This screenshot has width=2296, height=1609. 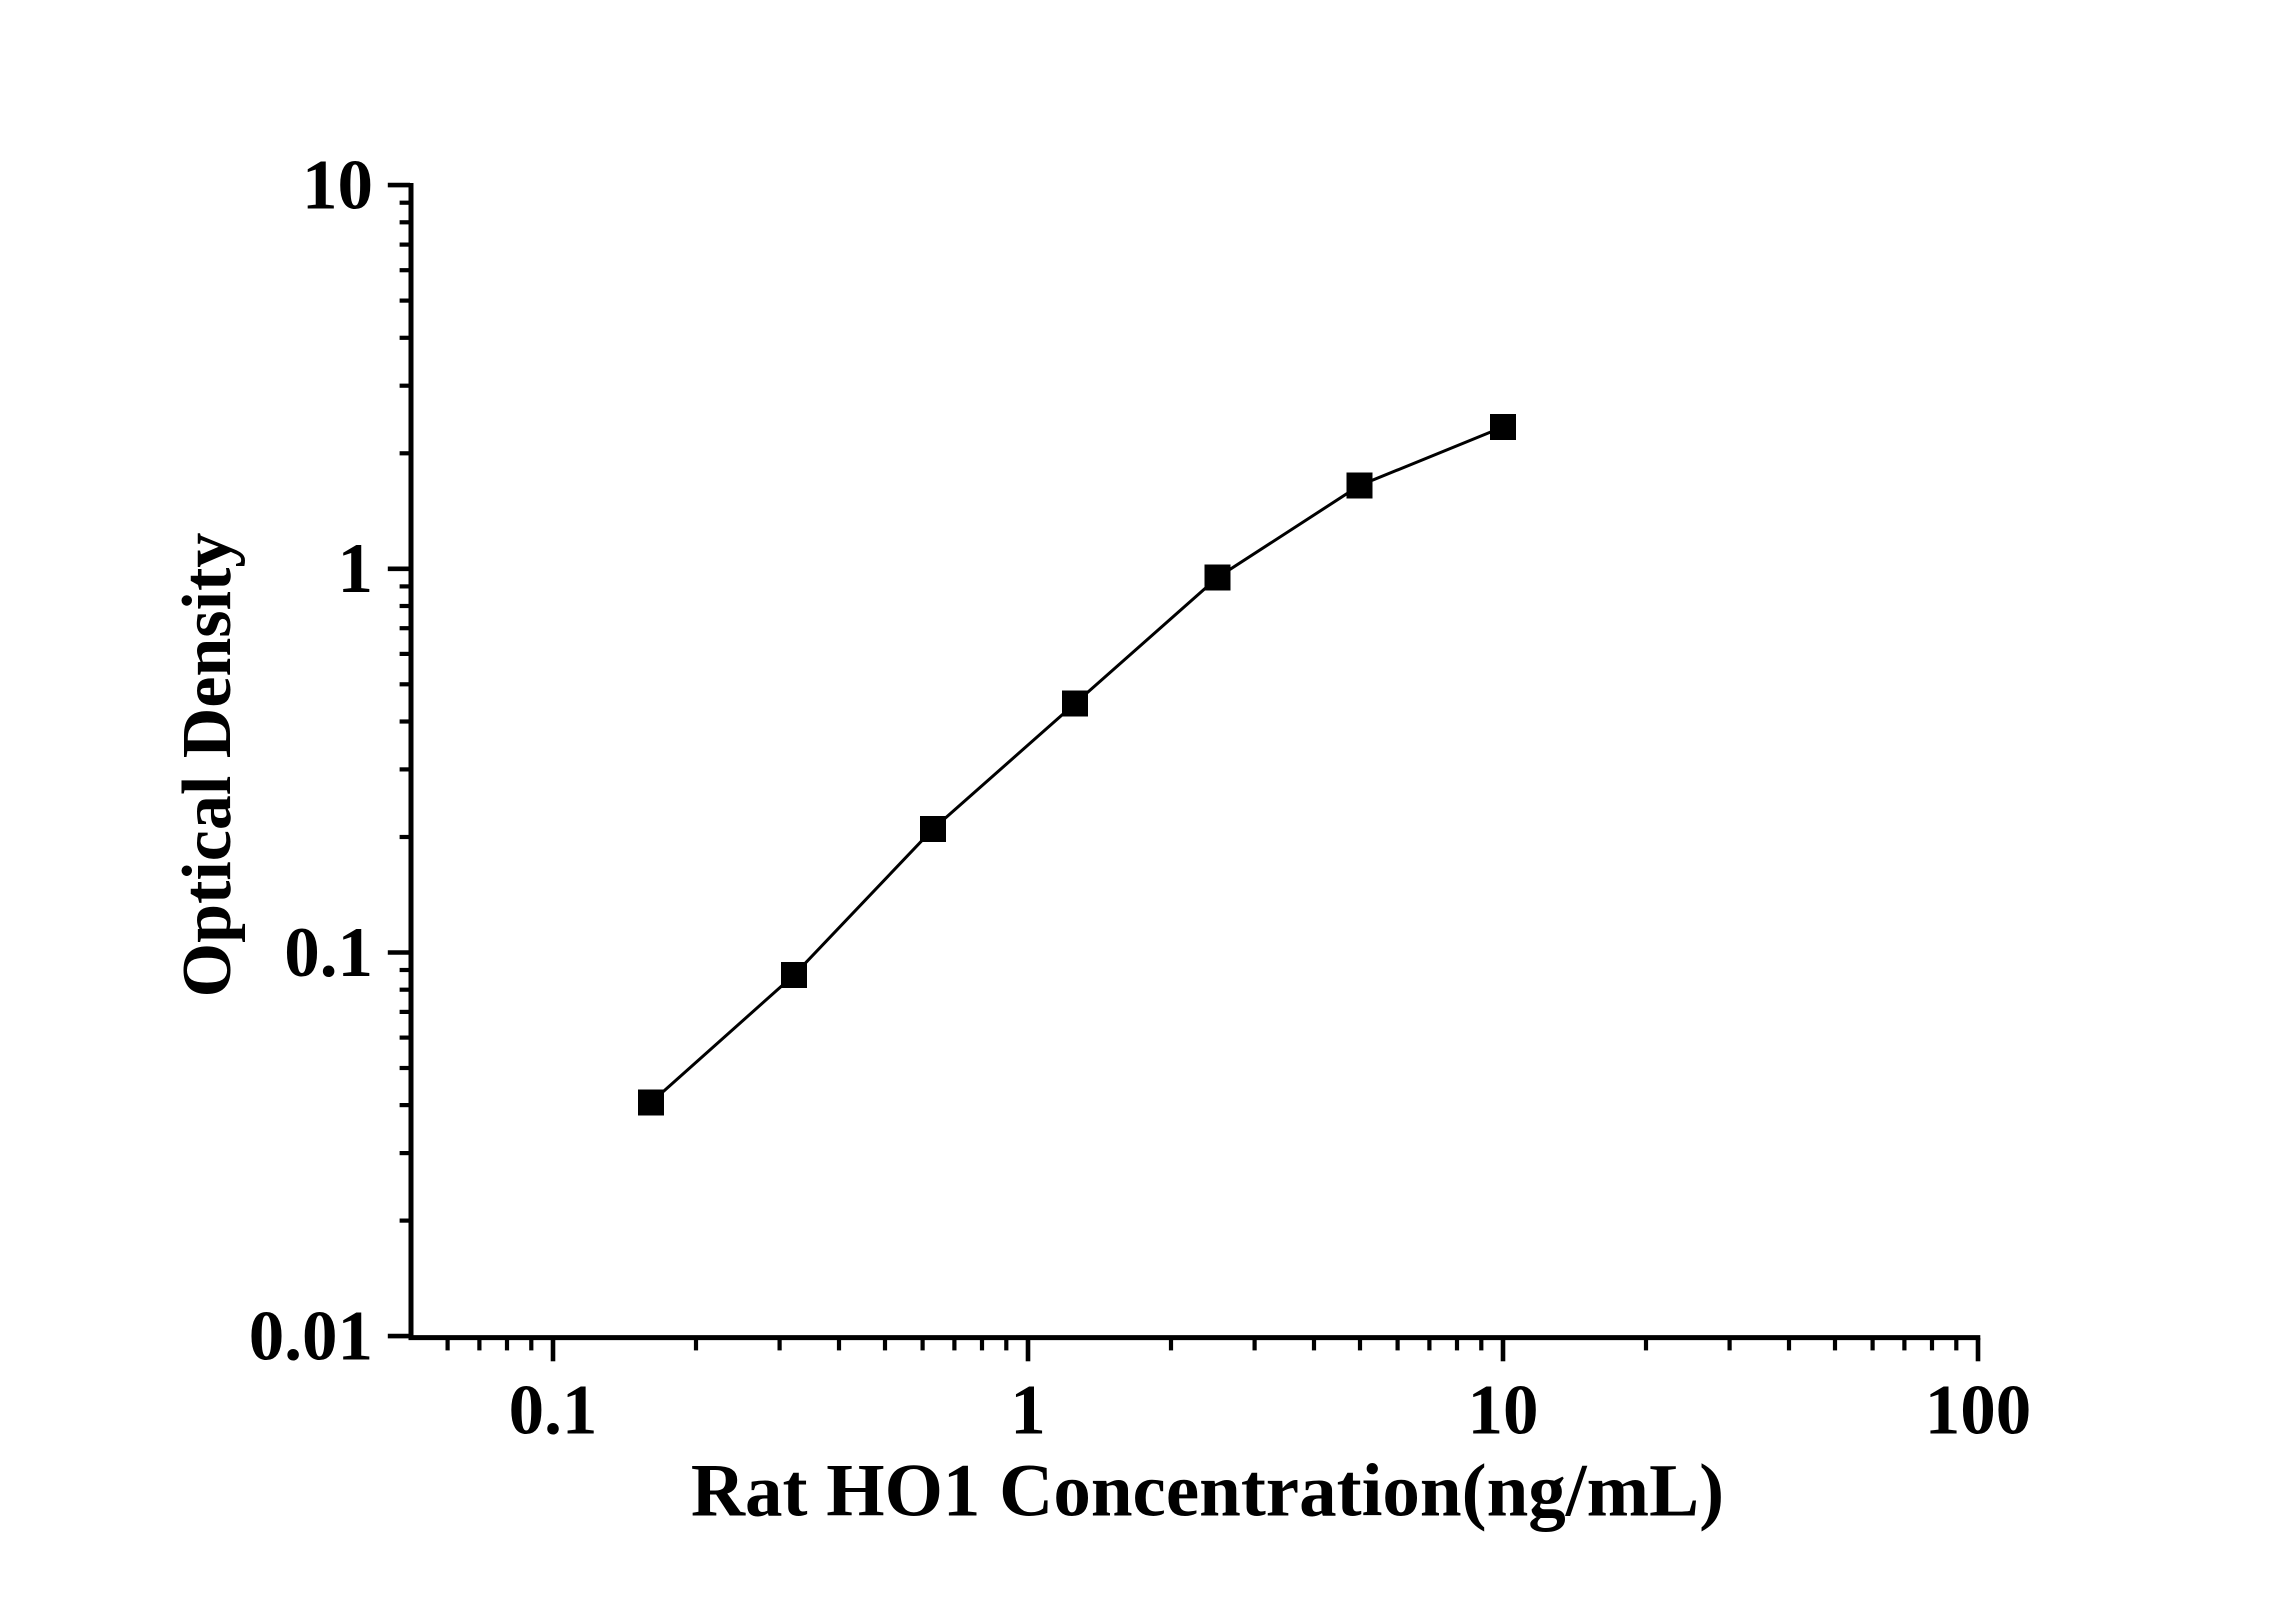 I want to click on svg-text: 0.01, so click(x=311, y=1336).